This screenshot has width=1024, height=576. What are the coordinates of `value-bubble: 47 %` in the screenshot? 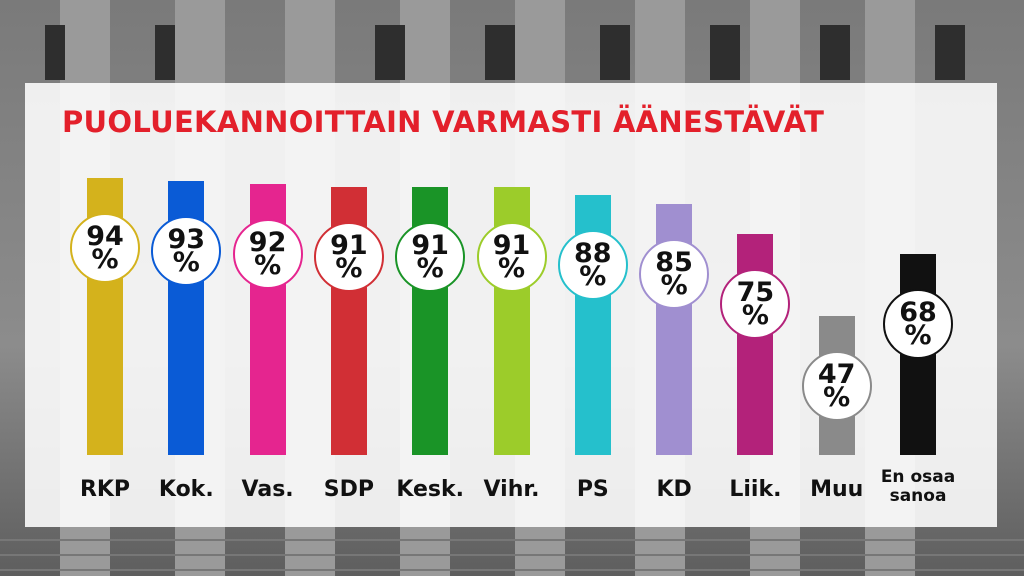 It's located at (836, 386).